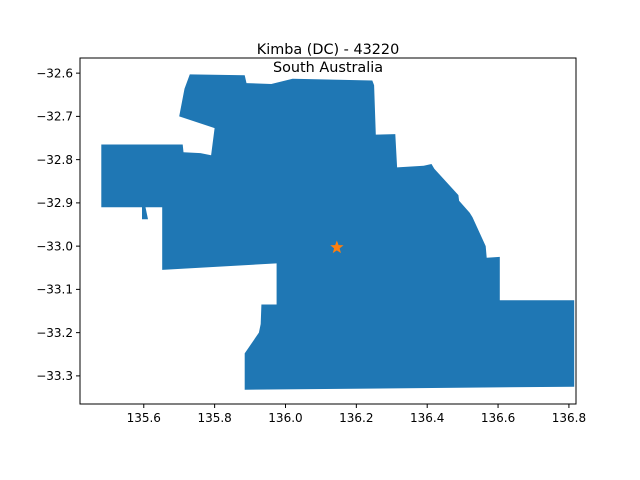 This screenshot has width=640, height=480. I want to click on y-tick-label: −33.0, so click(54, 246).